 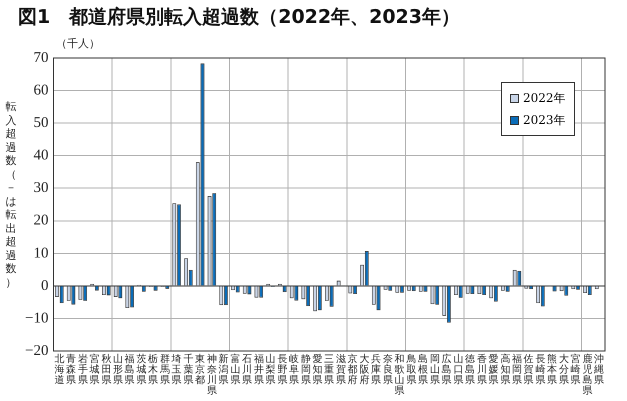 What do you see at coordinates (71, 369) in the screenshot?
I see `x-tick-label: 青森県` at bounding box center [71, 369].